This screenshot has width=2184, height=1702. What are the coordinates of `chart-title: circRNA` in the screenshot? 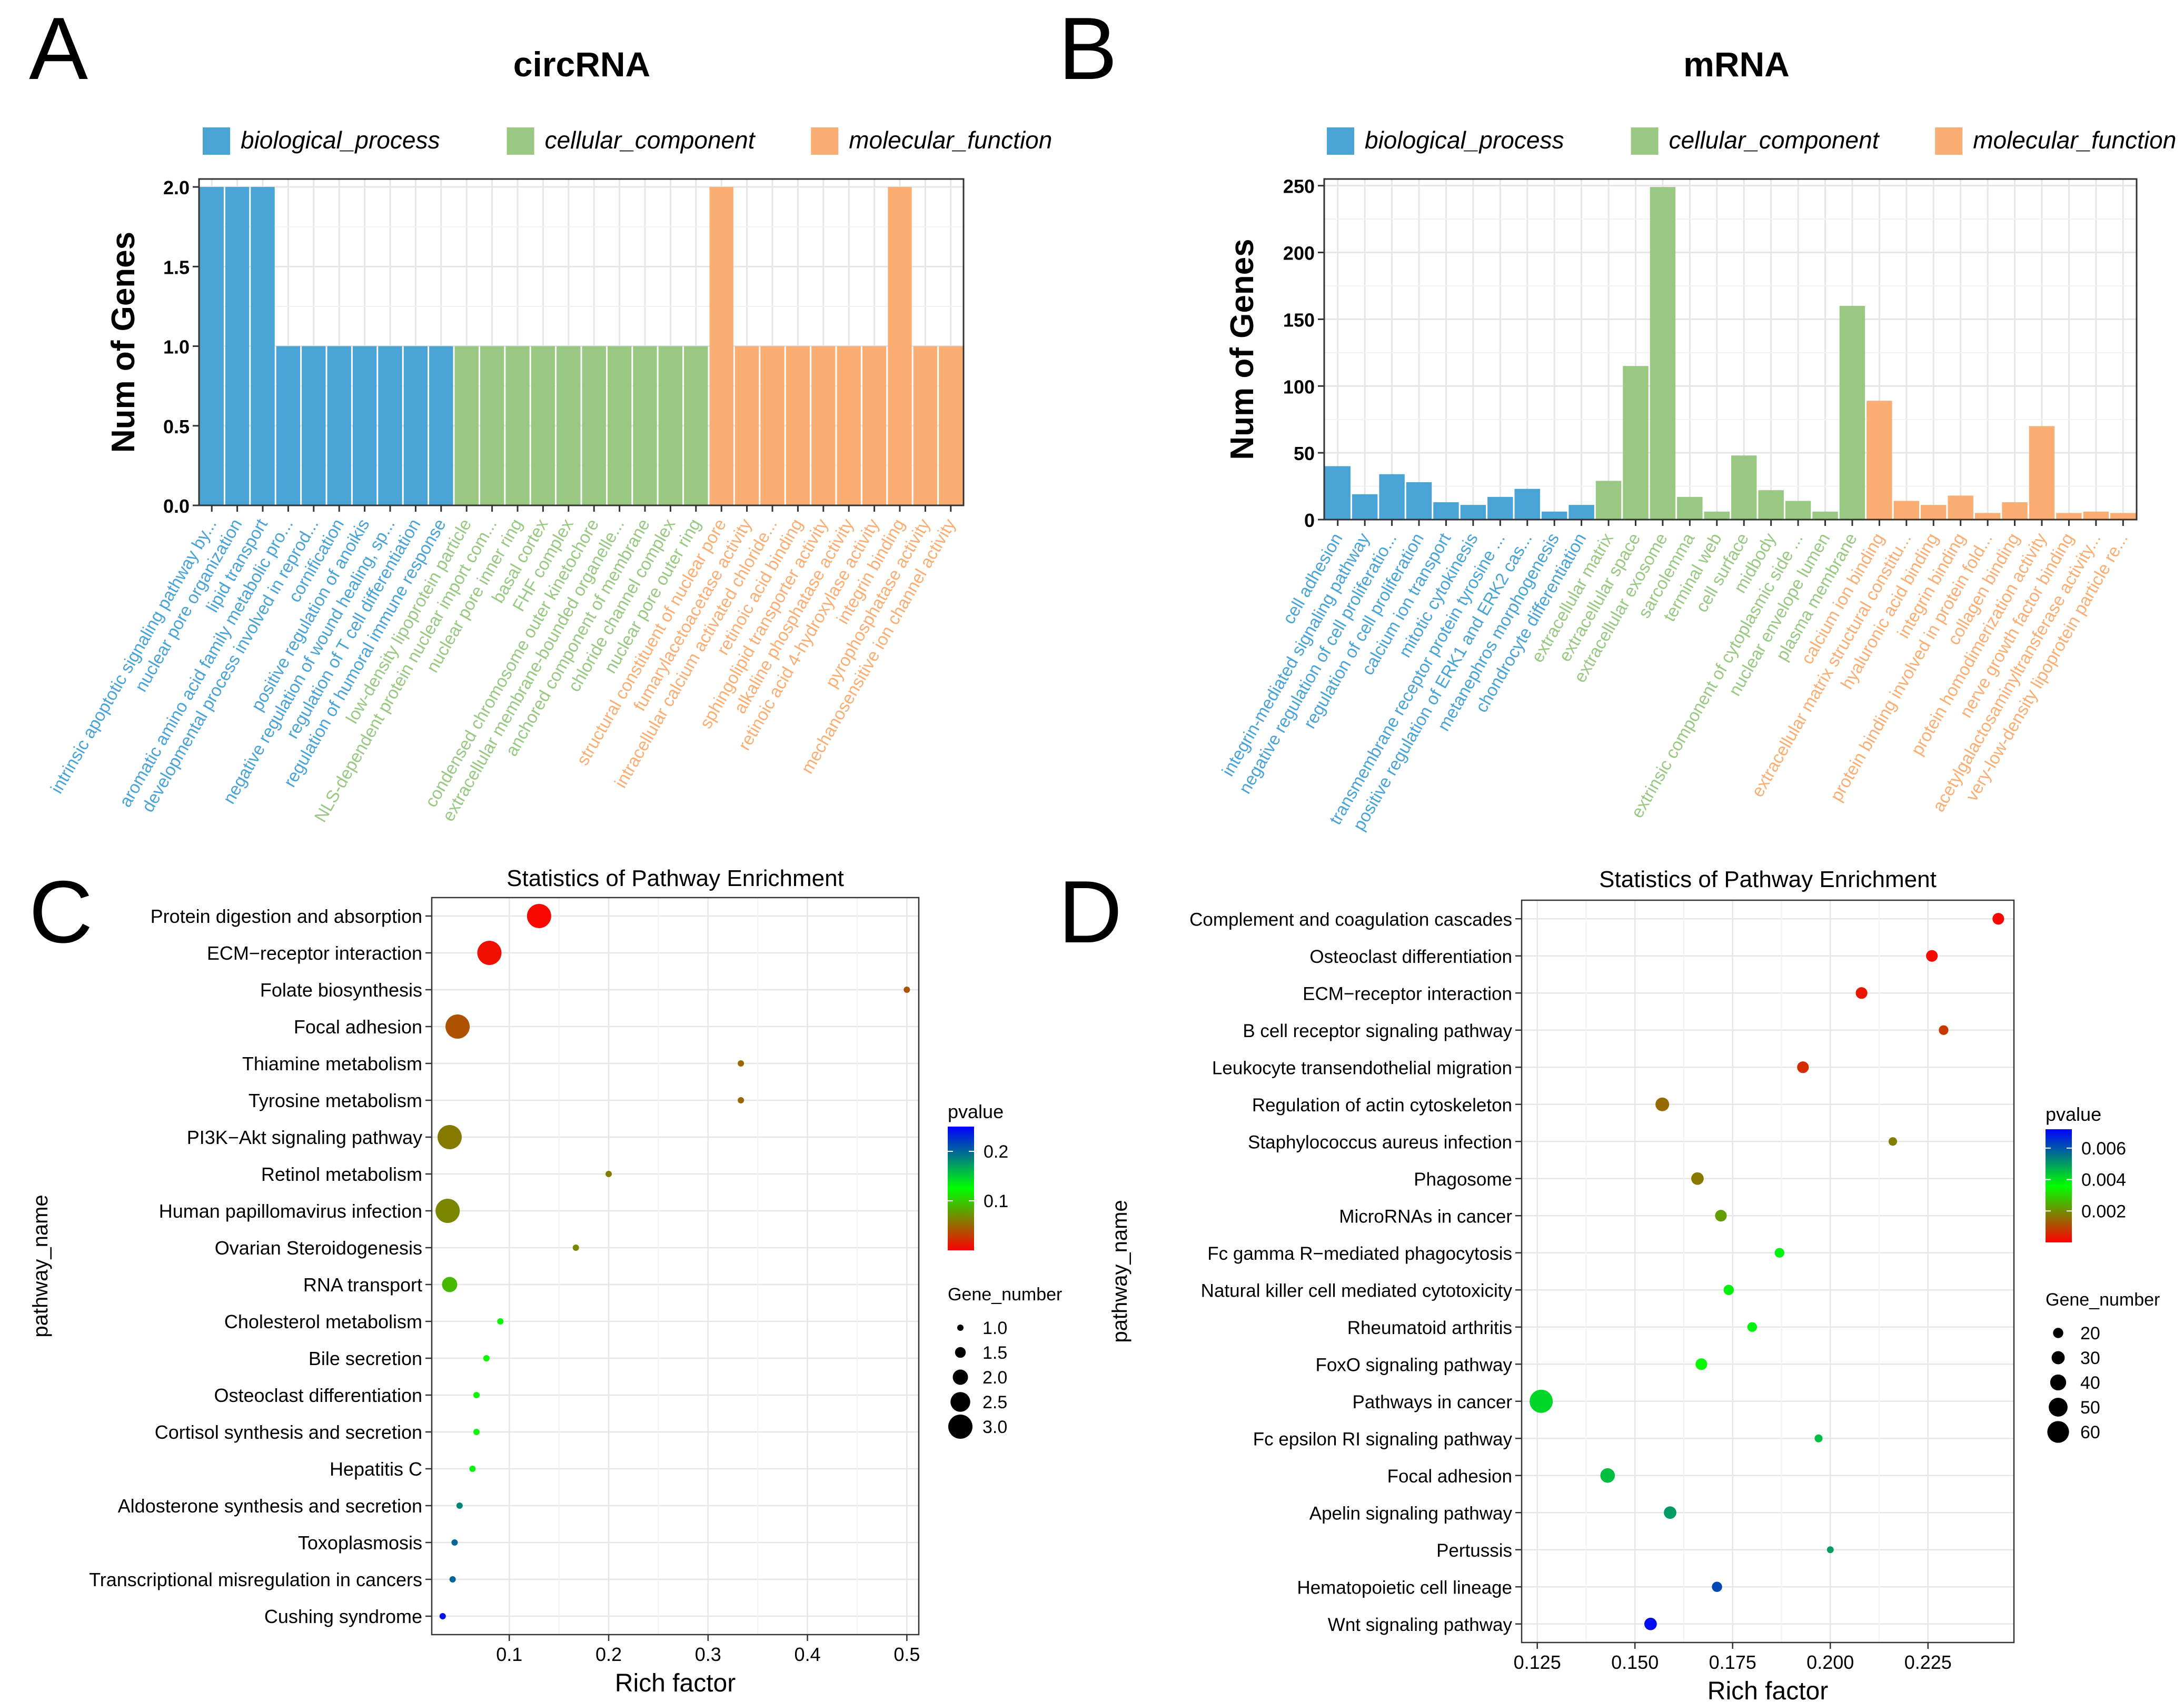 It's located at (581, 64).